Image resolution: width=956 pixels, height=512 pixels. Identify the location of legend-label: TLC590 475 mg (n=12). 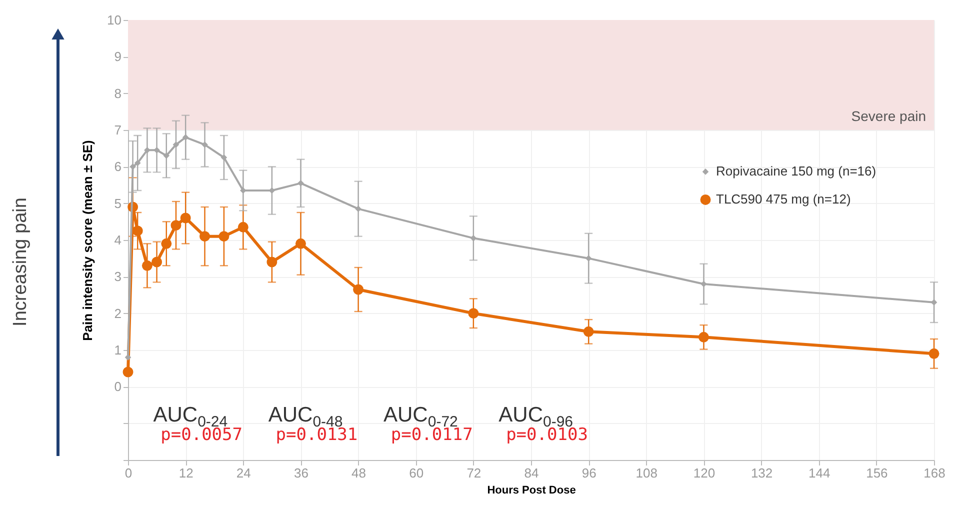
(783, 199).